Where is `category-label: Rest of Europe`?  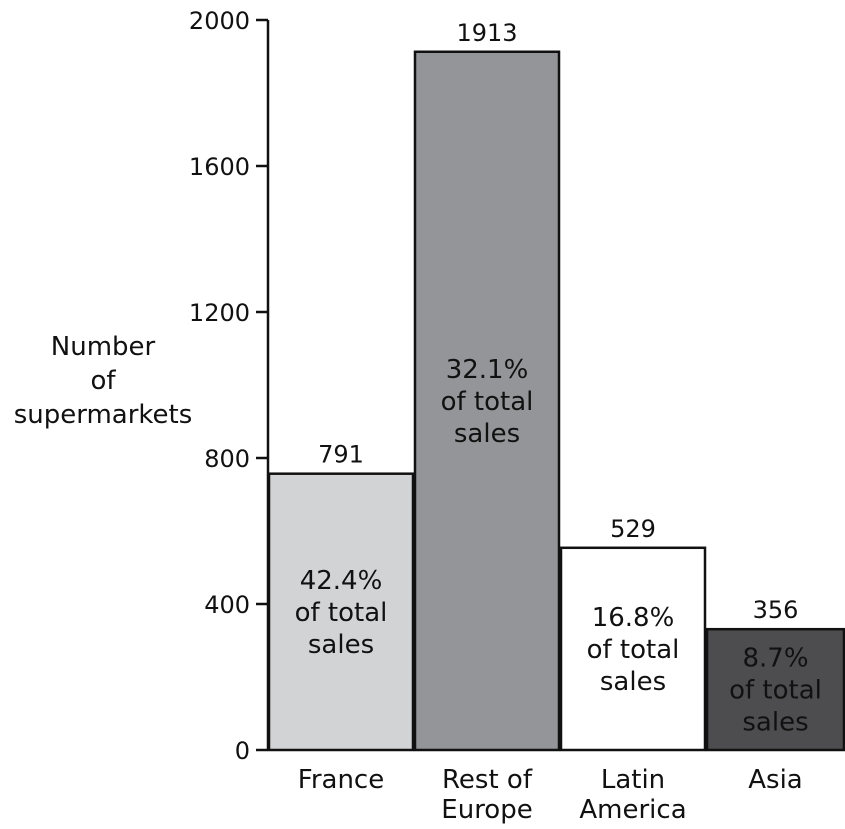 category-label: Rest of Europe is located at coordinates (487, 795).